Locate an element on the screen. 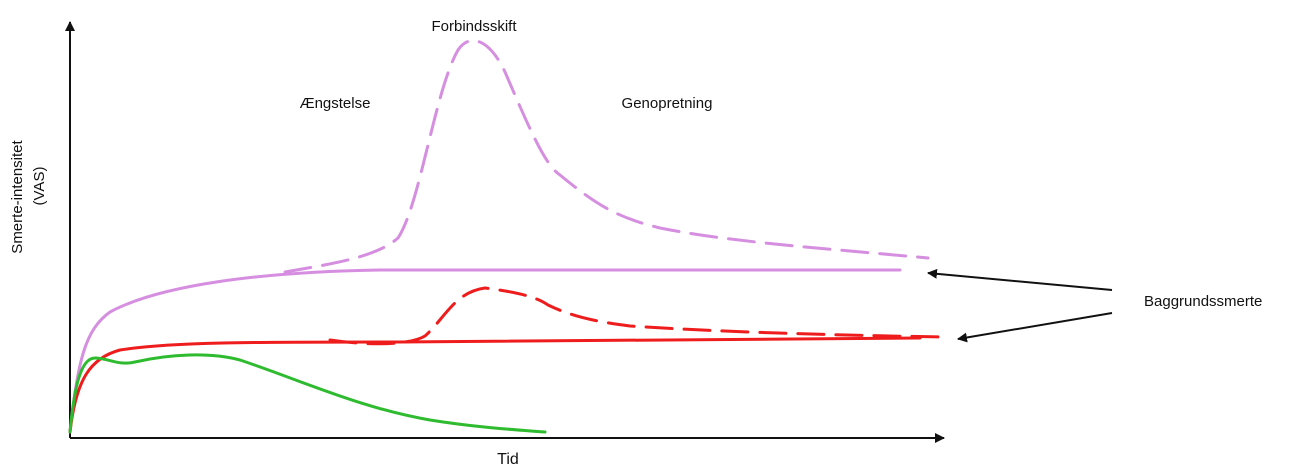  red-background-curve is located at coordinates (495, 385).